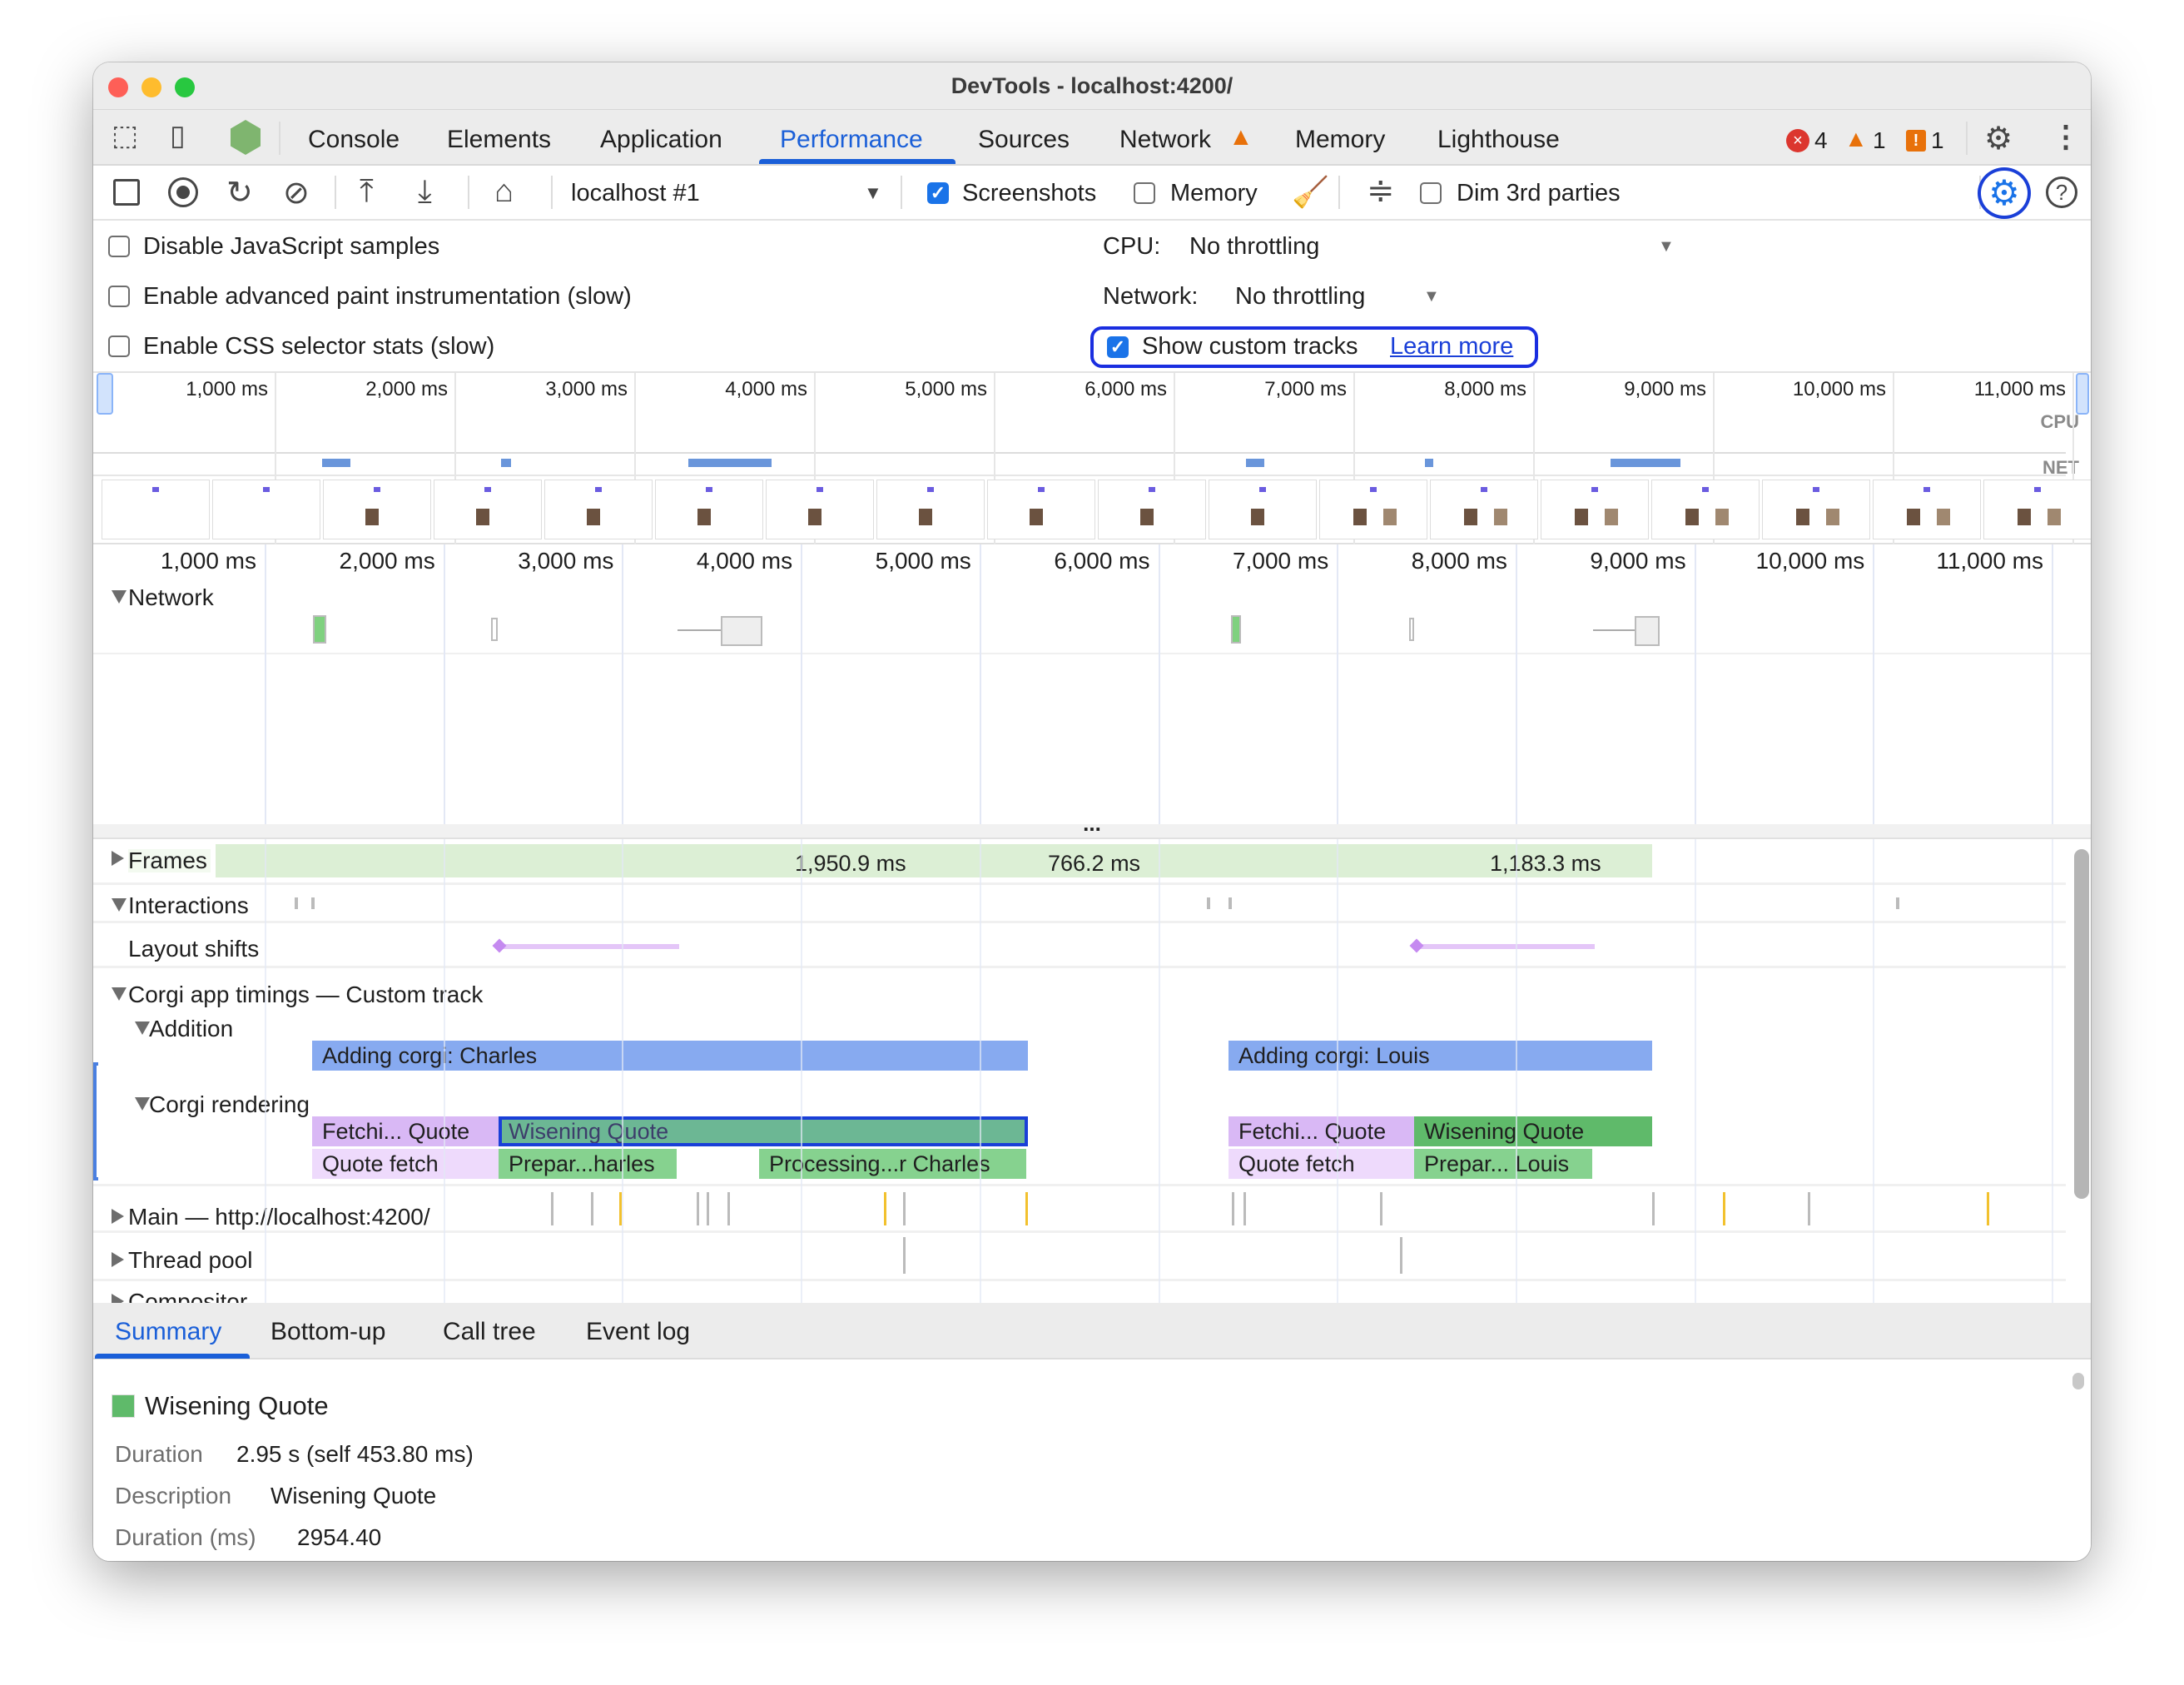 Image resolution: width=2184 pixels, height=1685 pixels. Describe the element at coordinates (1381, 191) in the screenshot. I see `collapse-tracks-icon: ≑` at that location.